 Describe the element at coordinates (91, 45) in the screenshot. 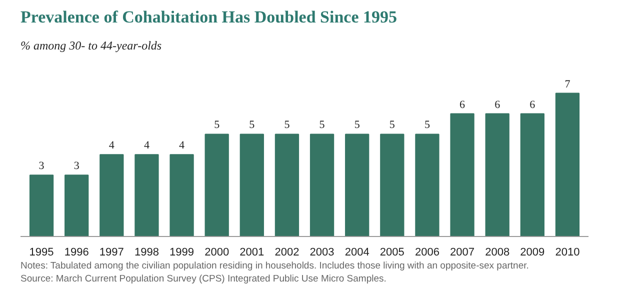

I see `chart-subtitle: % among 30- to 44-year-olds` at that location.